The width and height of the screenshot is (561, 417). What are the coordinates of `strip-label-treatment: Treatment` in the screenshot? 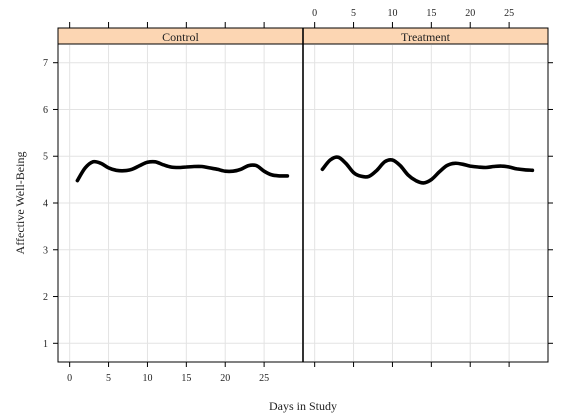 It's located at (426, 37).